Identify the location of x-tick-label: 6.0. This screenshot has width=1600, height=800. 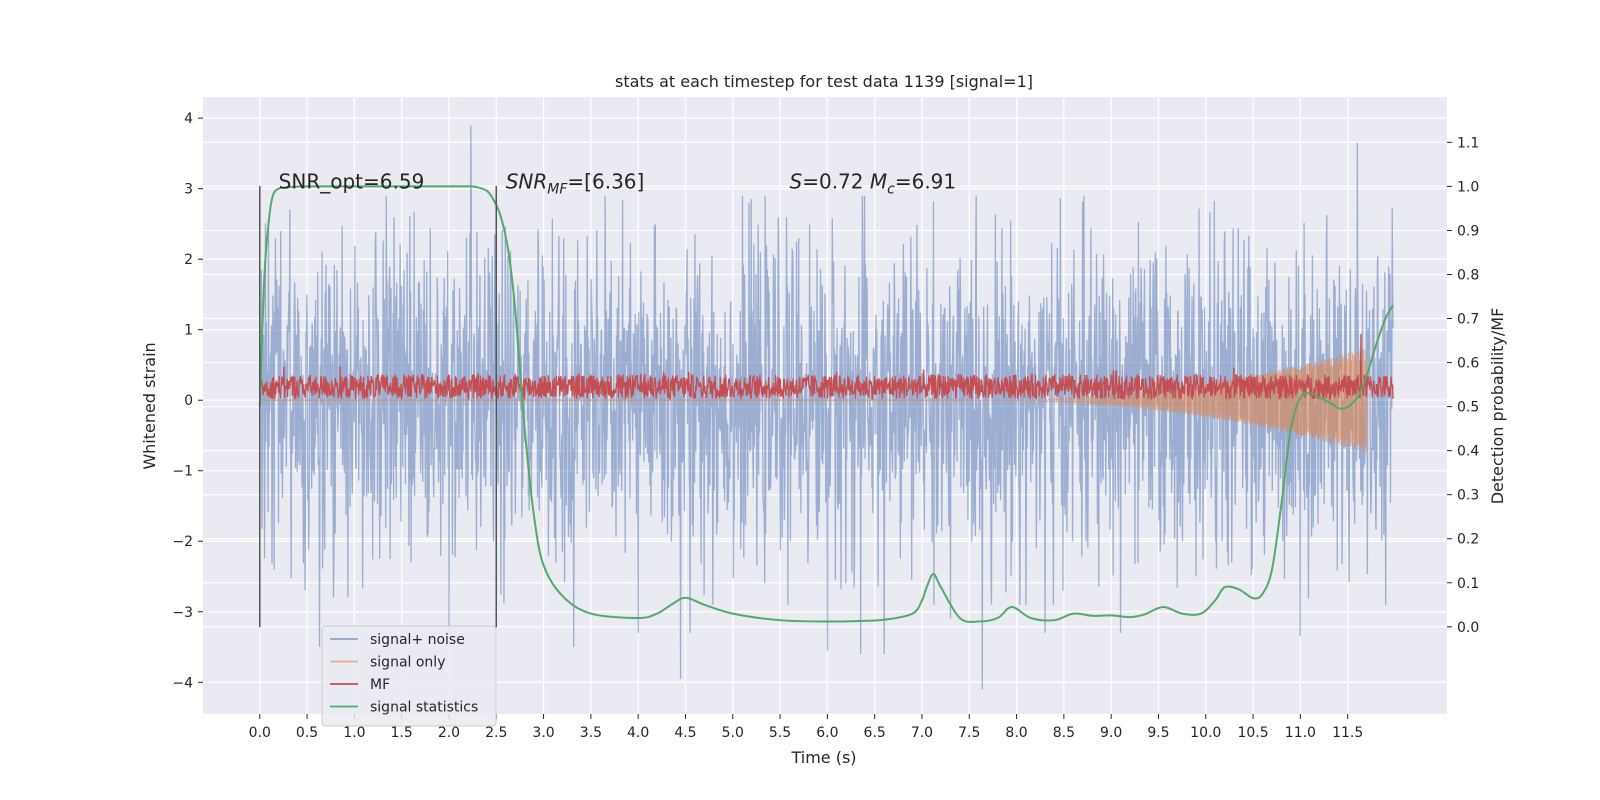
(827, 733).